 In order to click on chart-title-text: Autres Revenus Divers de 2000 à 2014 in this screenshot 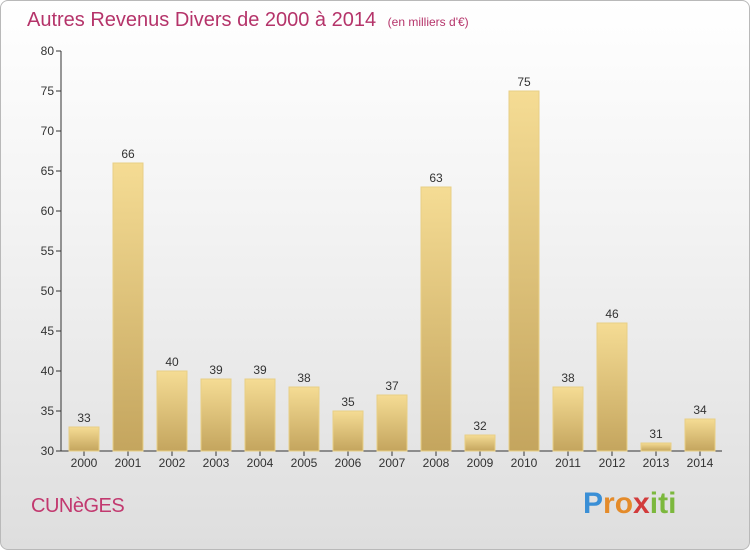, I will do `click(202, 20)`.